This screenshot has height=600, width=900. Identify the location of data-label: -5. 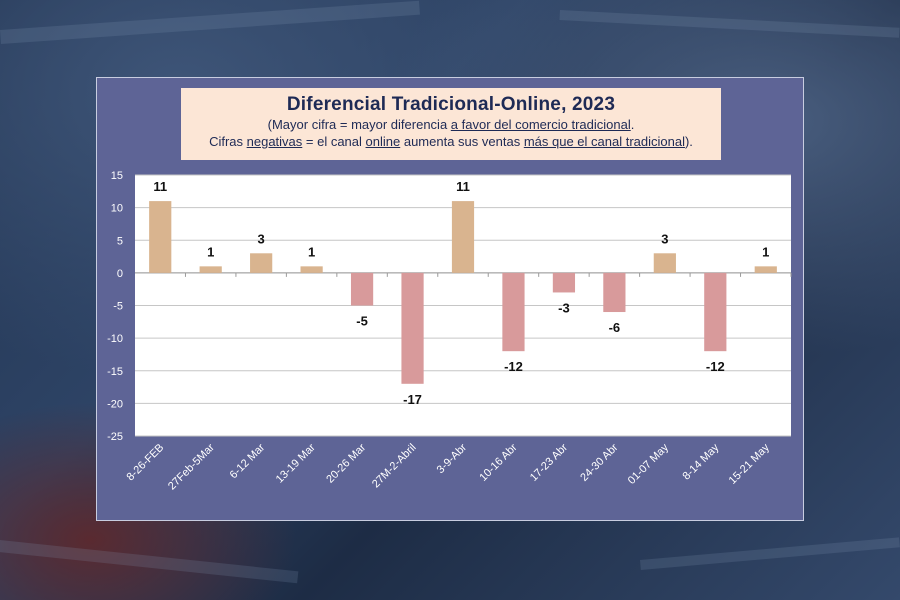
(362, 321).